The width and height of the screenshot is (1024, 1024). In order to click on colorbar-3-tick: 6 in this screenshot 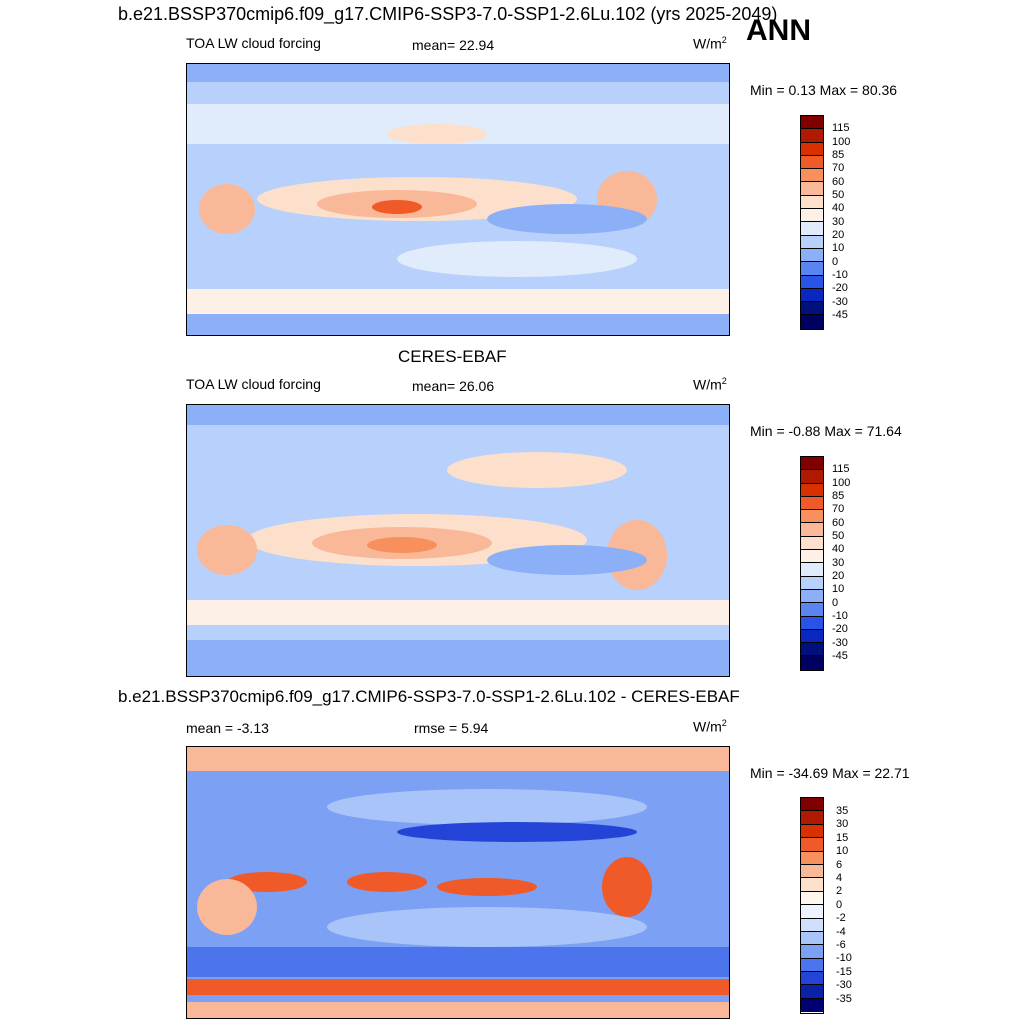, I will do `click(839, 865)`.